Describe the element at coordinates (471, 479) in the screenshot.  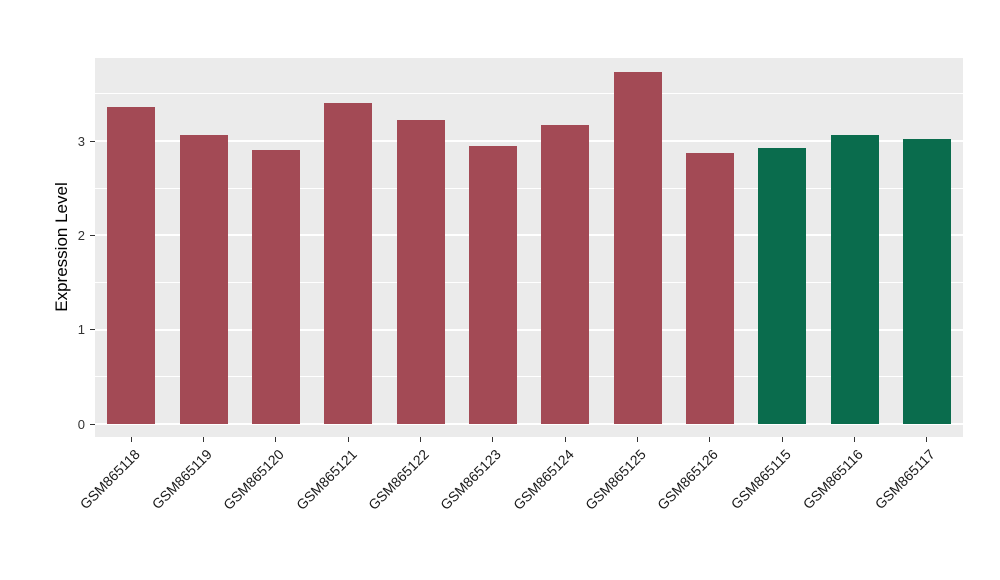
I see `x-tick-label-GSM865123: GSM865123` at that location.